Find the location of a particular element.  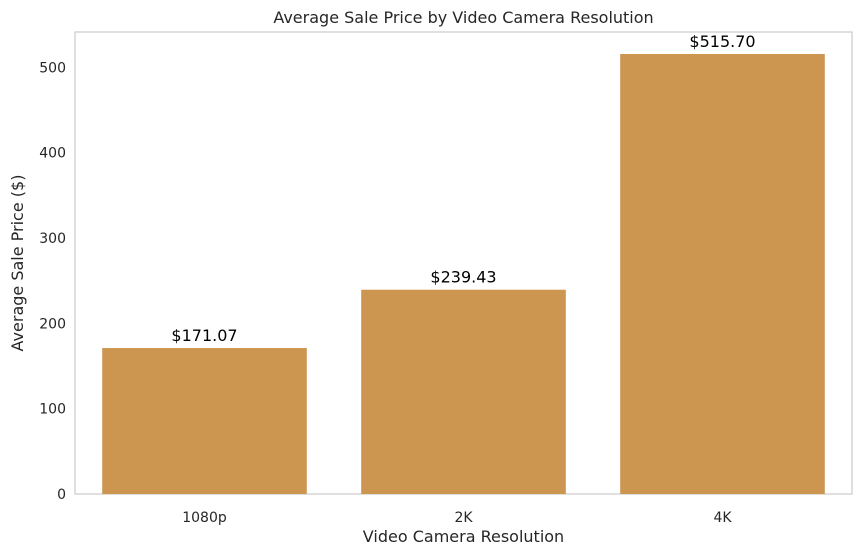

data-label-4k: $515.70 is located at coordinates (722, 41).